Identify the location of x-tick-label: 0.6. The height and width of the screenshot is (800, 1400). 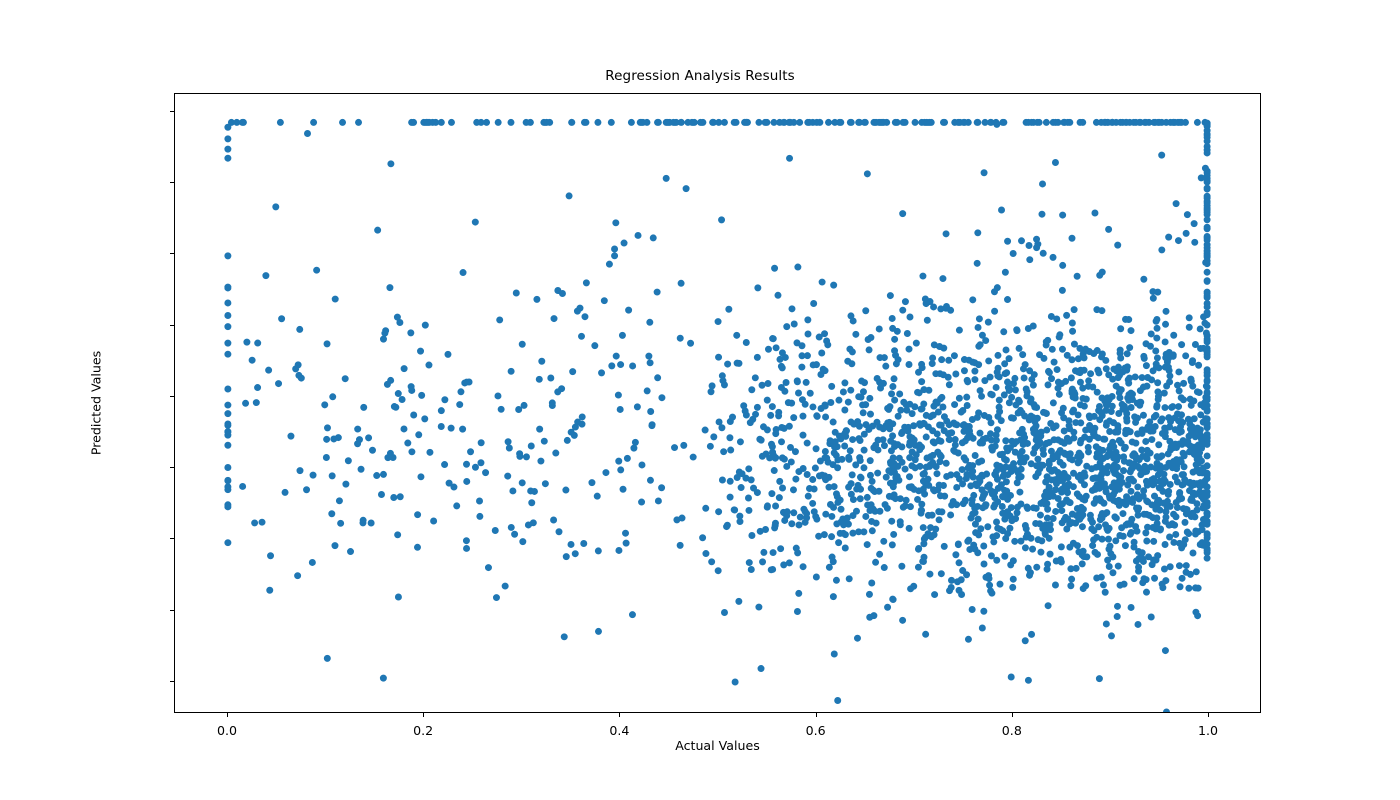
(815, 730).